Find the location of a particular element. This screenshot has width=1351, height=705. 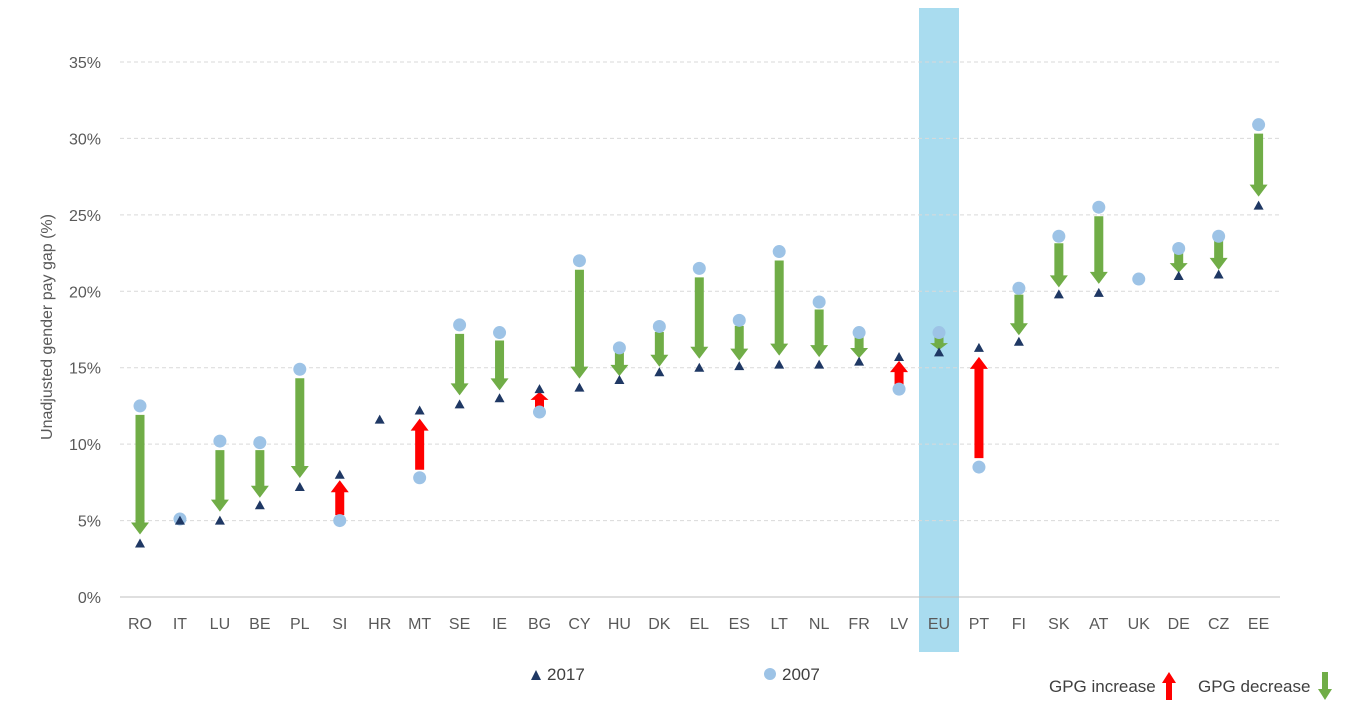

point-2017-ie is located at coordinates (499, 398).